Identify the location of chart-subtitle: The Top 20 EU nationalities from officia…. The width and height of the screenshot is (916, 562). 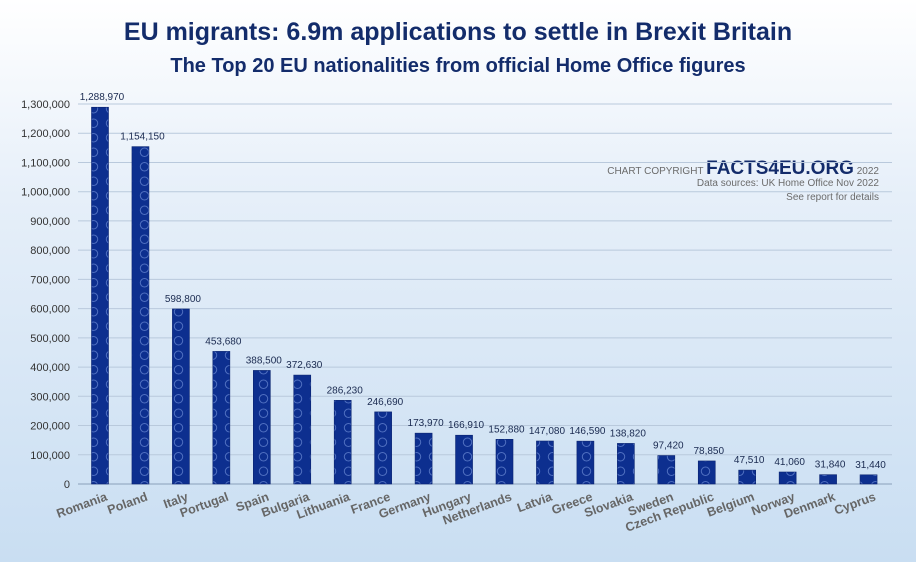
(458, 66).